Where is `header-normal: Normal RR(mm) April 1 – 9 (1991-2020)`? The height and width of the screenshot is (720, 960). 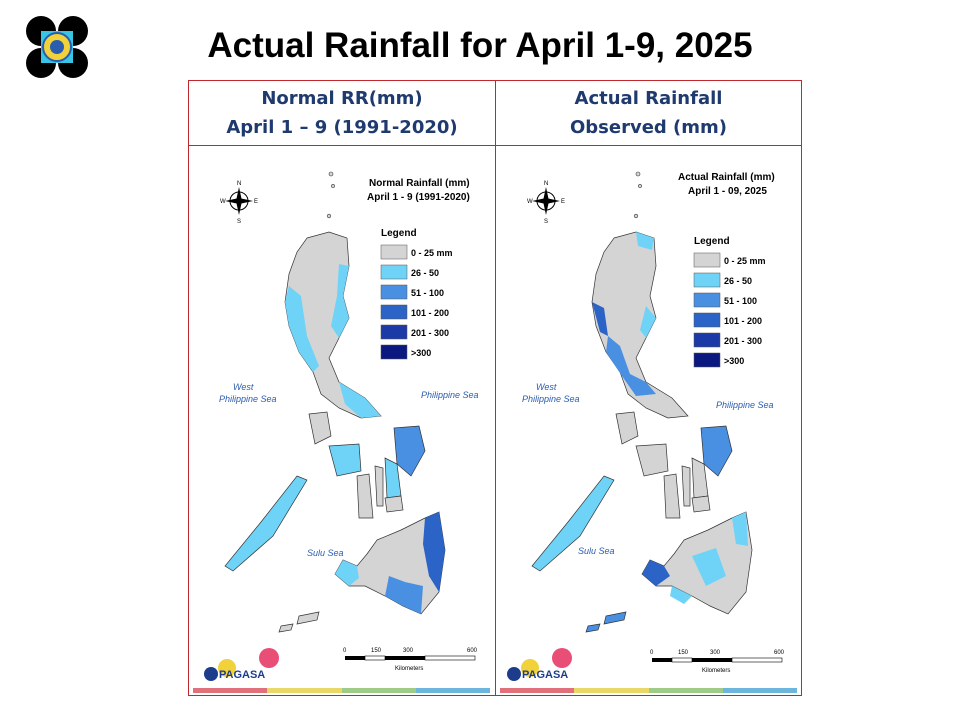 header-normal: Normal RR(mm) April 1 – 9 (1991-2020) is located at coordinates (342, 113).